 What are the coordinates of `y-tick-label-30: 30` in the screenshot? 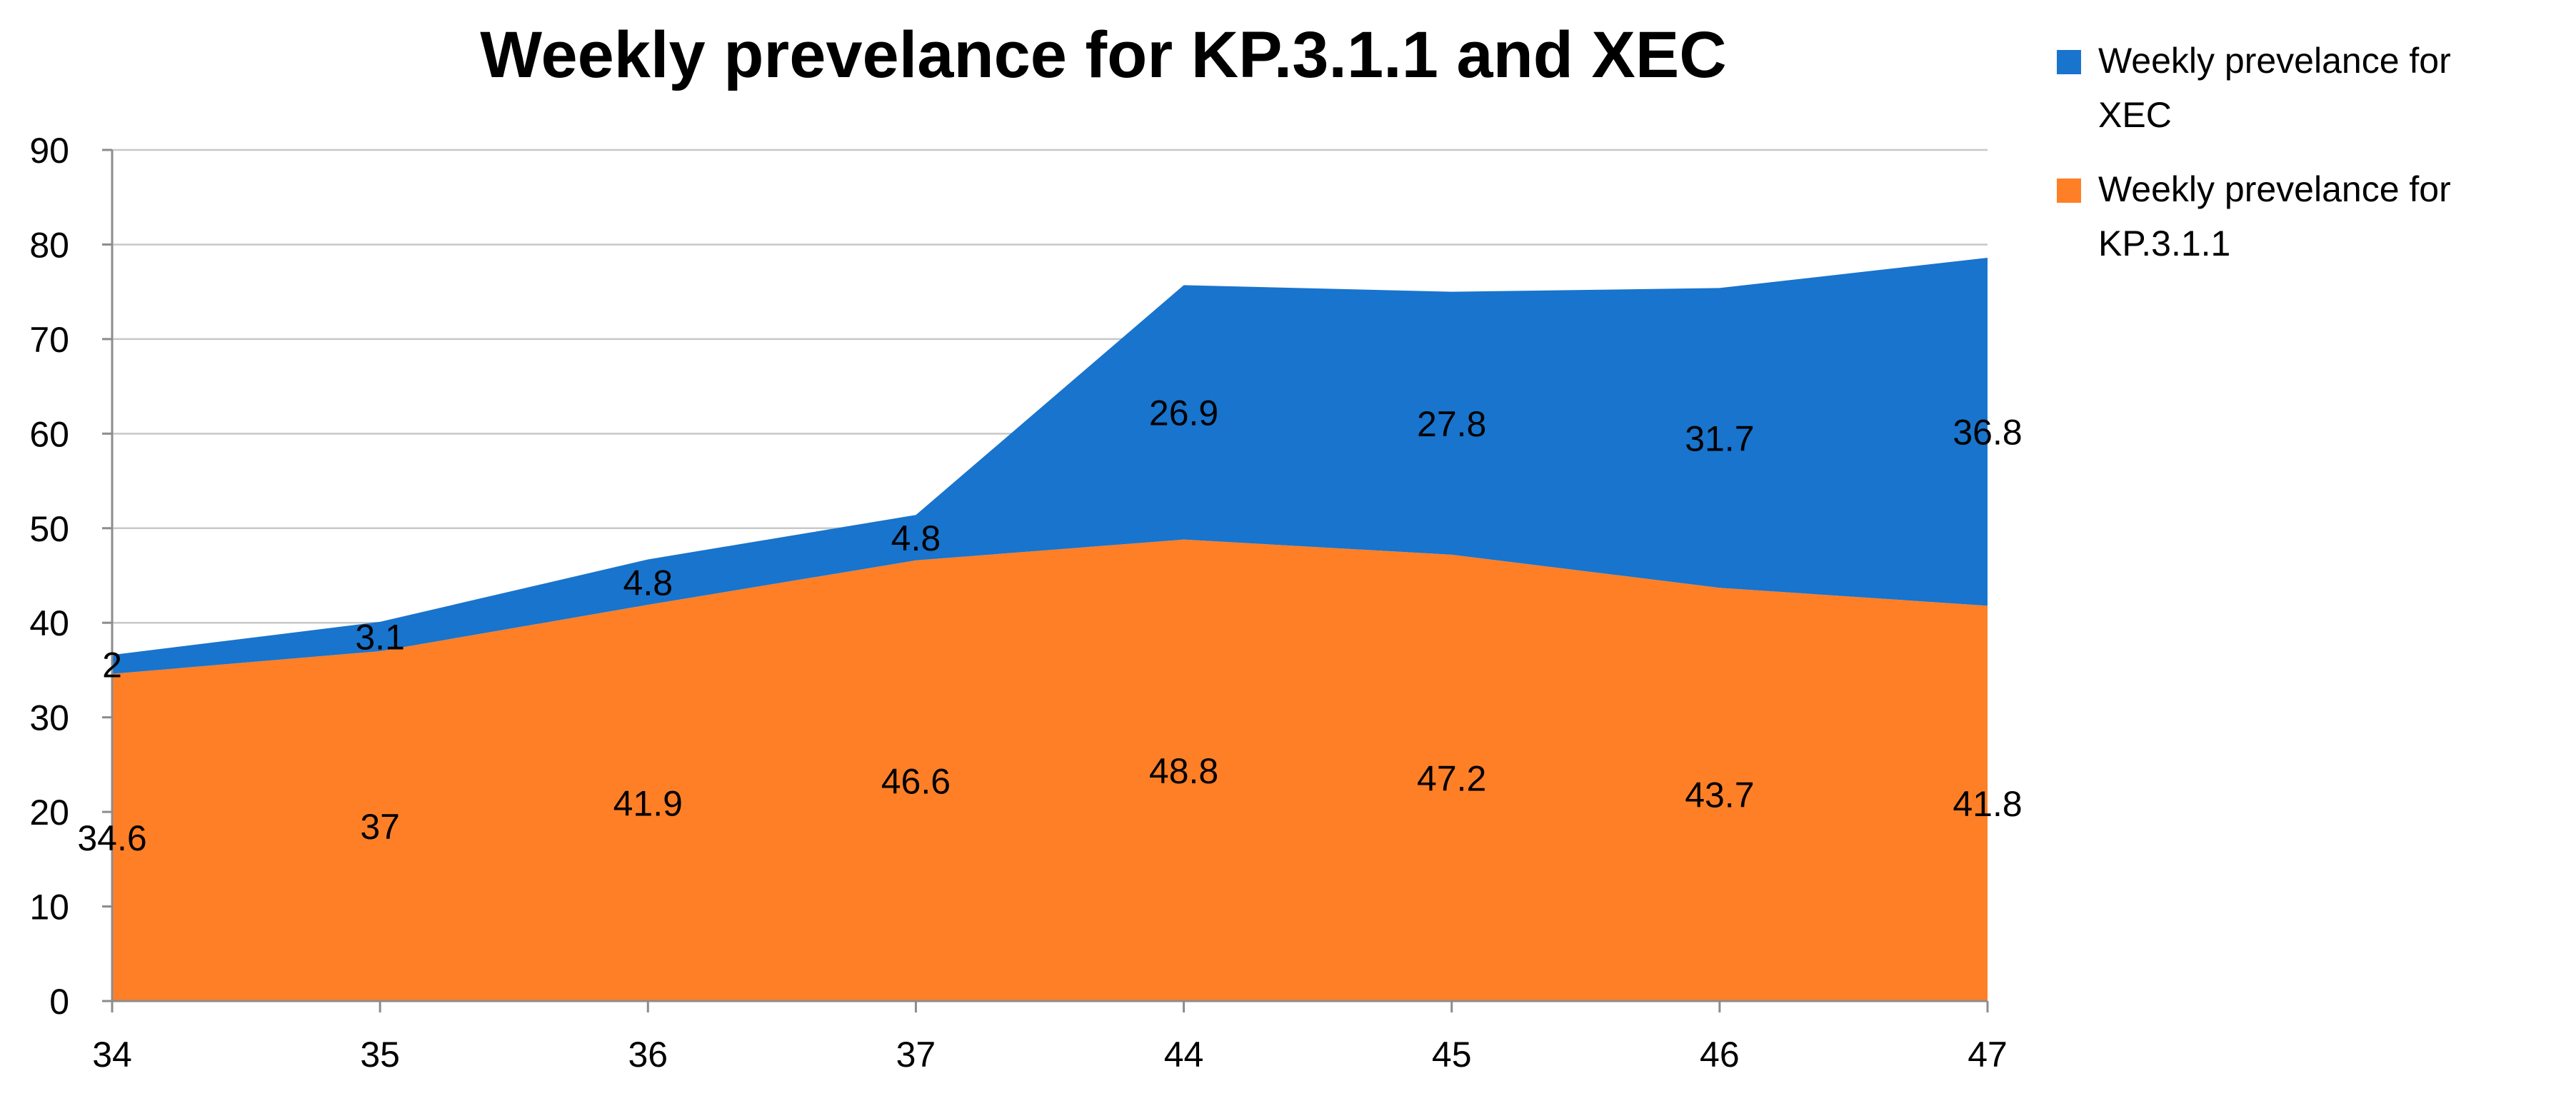 It's located at (49, 718).